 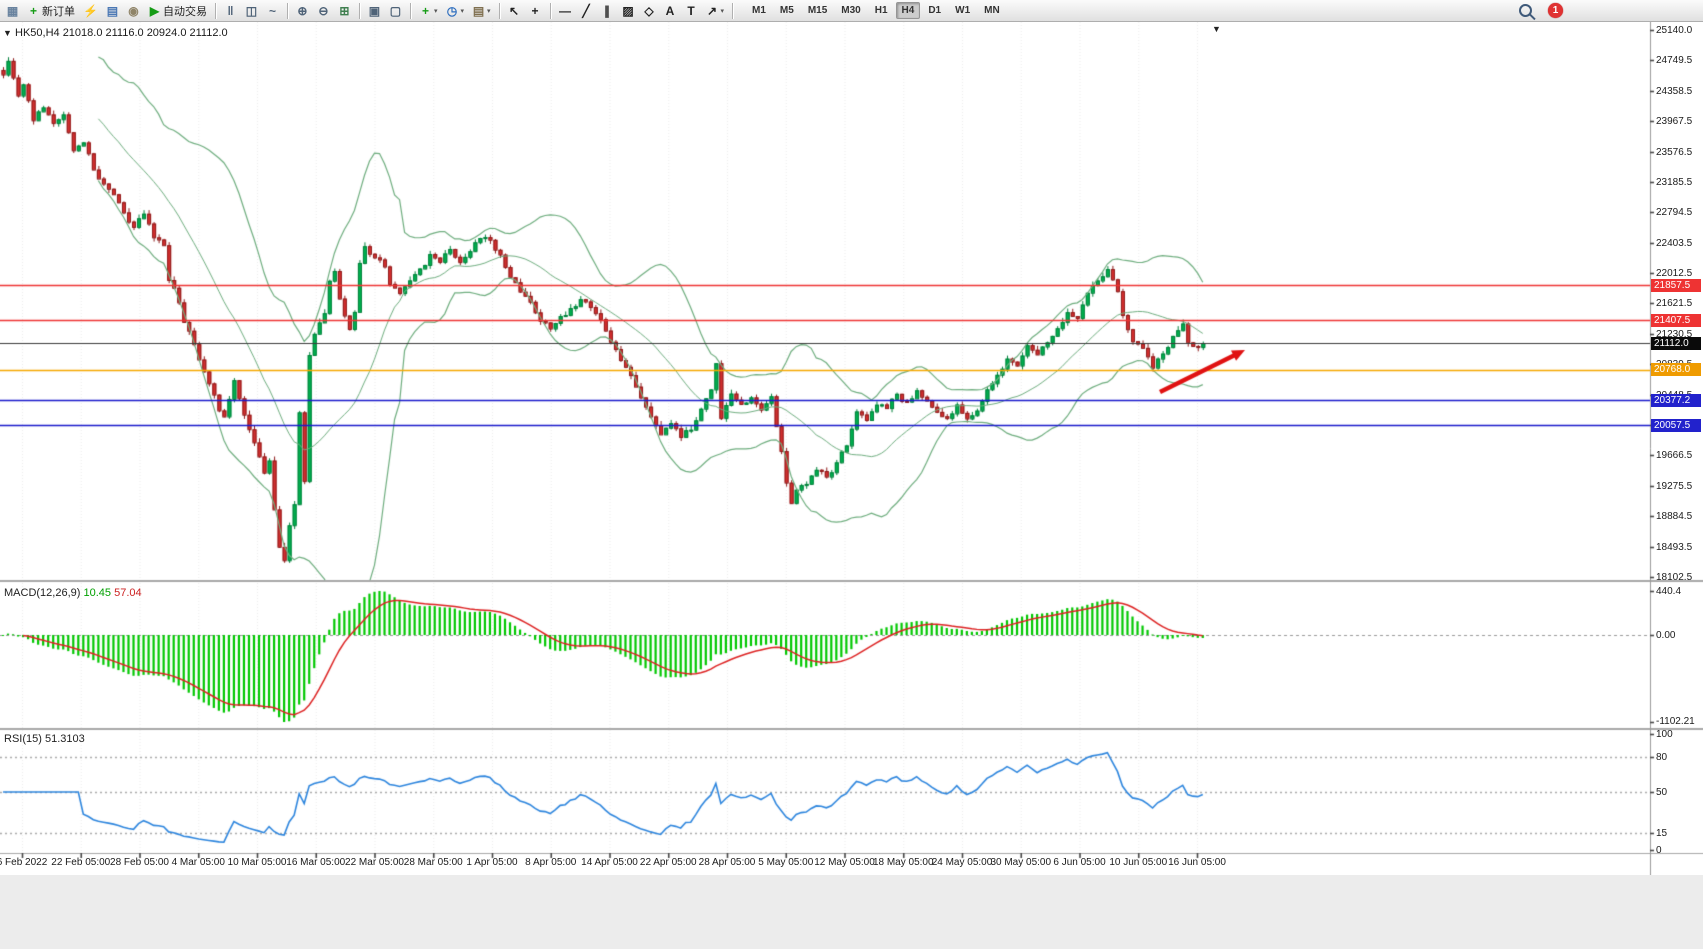 I want to click on channel-tool: ∥, so click(x=607, y=11).